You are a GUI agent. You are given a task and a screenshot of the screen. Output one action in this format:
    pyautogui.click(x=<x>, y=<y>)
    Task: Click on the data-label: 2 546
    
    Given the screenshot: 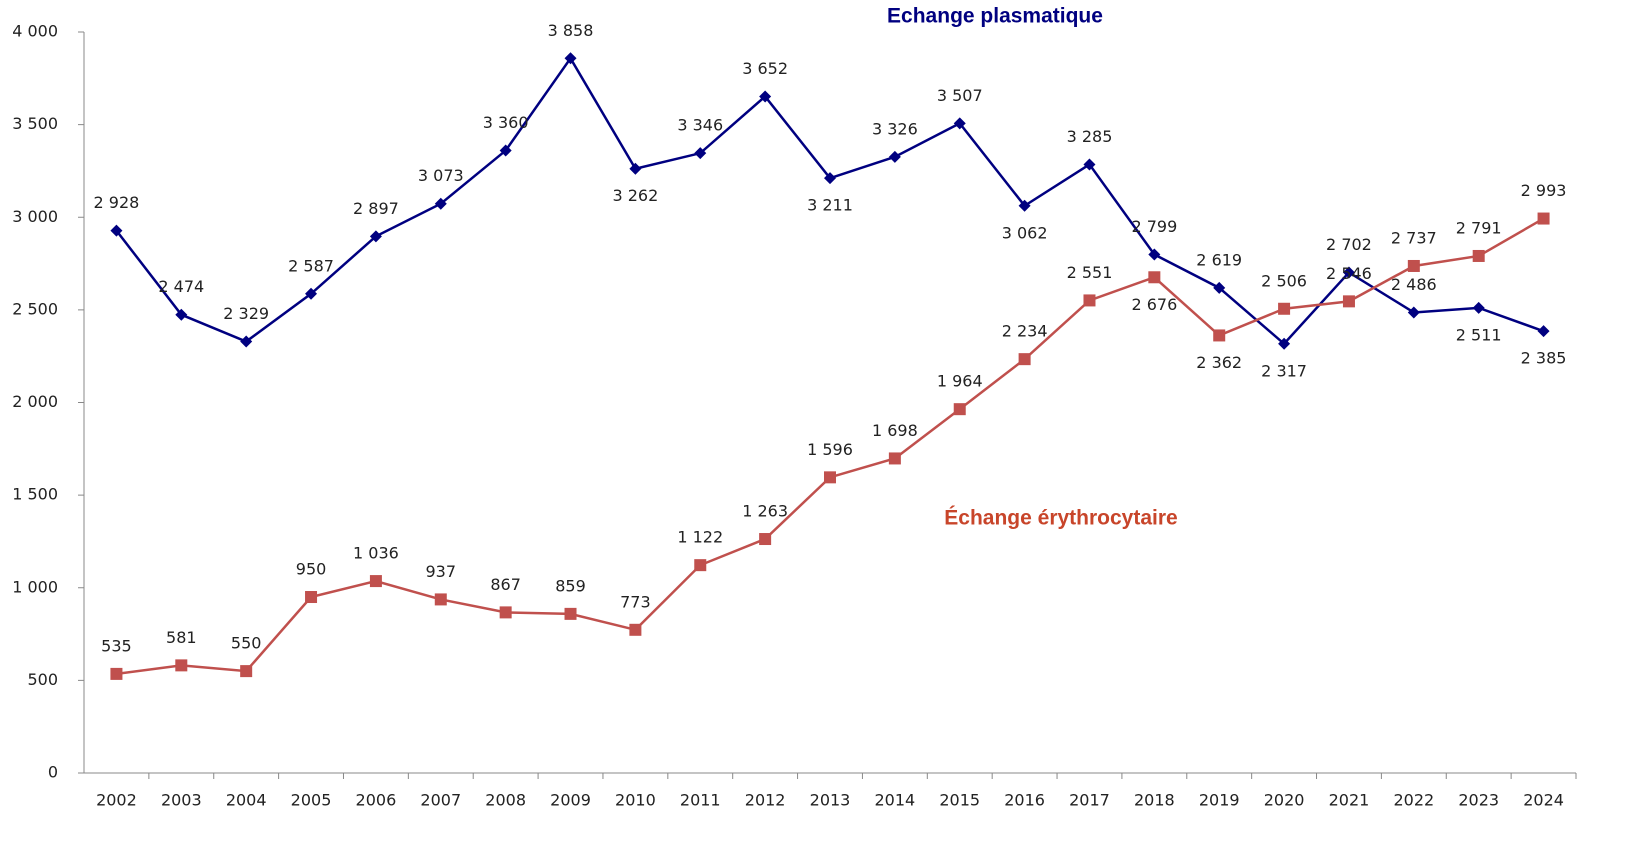 What is the action you would take?
    pyautogui.click(x=1349, y=273)
    